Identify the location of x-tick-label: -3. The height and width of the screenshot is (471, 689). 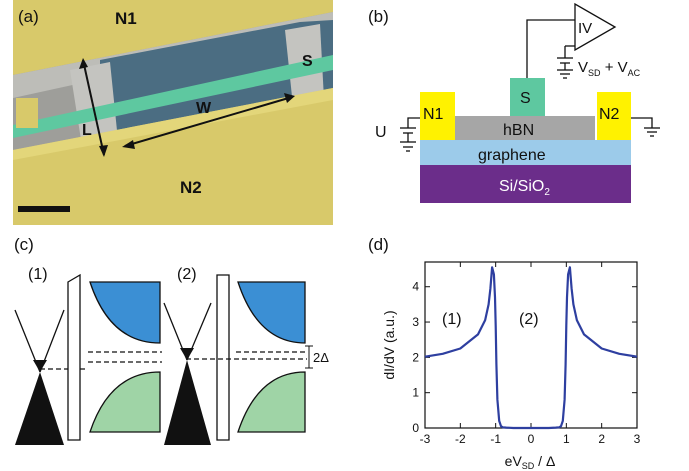
(425, 439).